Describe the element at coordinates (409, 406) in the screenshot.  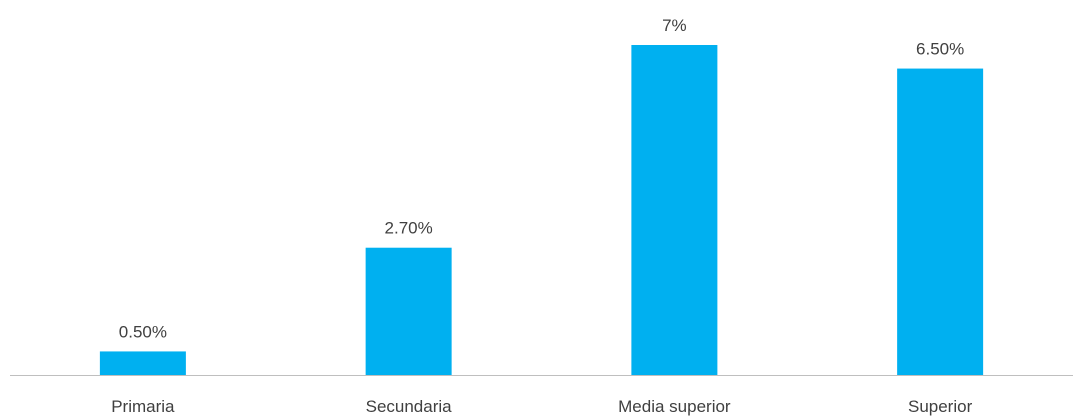
I see `x-tick-label-secundaria: Secundaria` at that location.